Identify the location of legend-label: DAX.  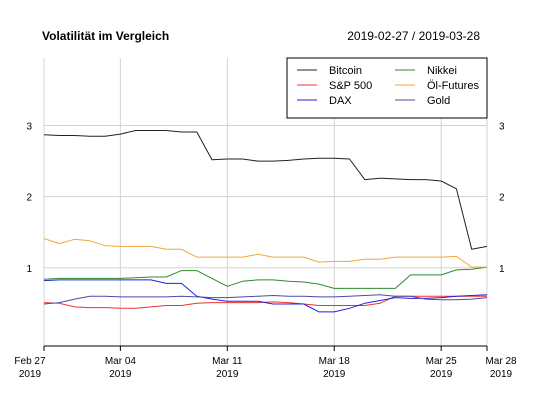
(340, 101).